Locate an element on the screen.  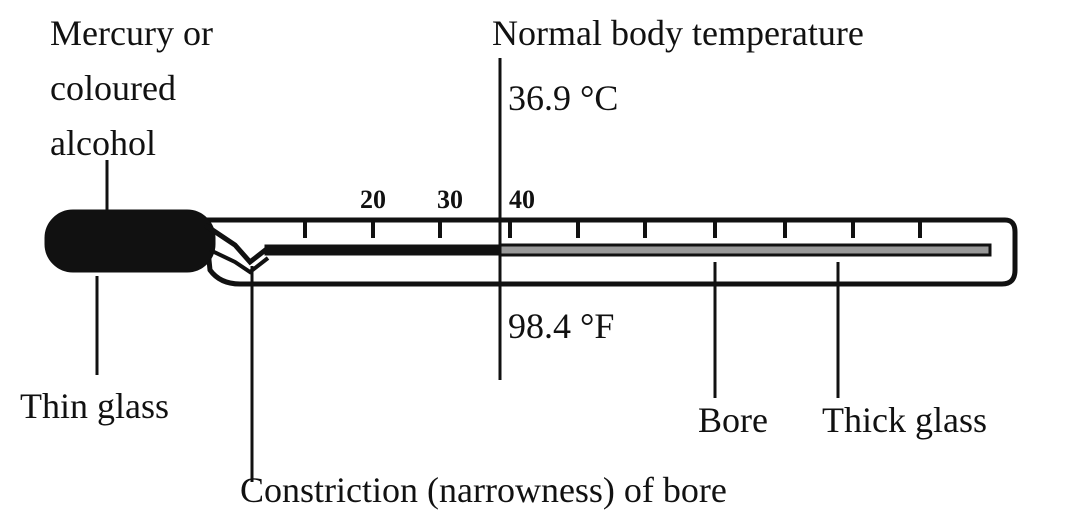
fahrenheit-reading: 98.4 °F is located at coordinates (561, 326).